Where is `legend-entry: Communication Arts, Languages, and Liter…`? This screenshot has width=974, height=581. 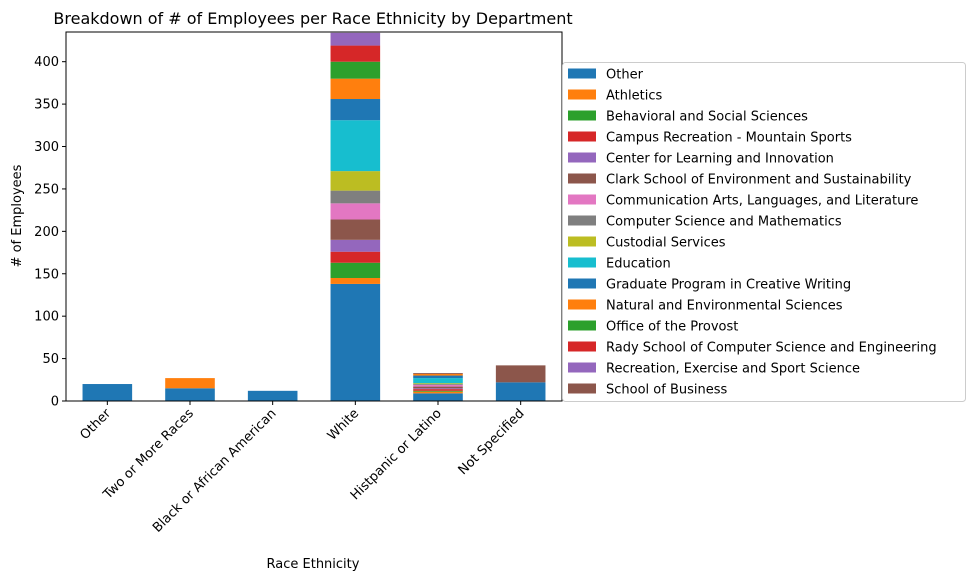 legend-entry: Communication Arts, Languages, and Liter… is located at coordinates (762, 201).